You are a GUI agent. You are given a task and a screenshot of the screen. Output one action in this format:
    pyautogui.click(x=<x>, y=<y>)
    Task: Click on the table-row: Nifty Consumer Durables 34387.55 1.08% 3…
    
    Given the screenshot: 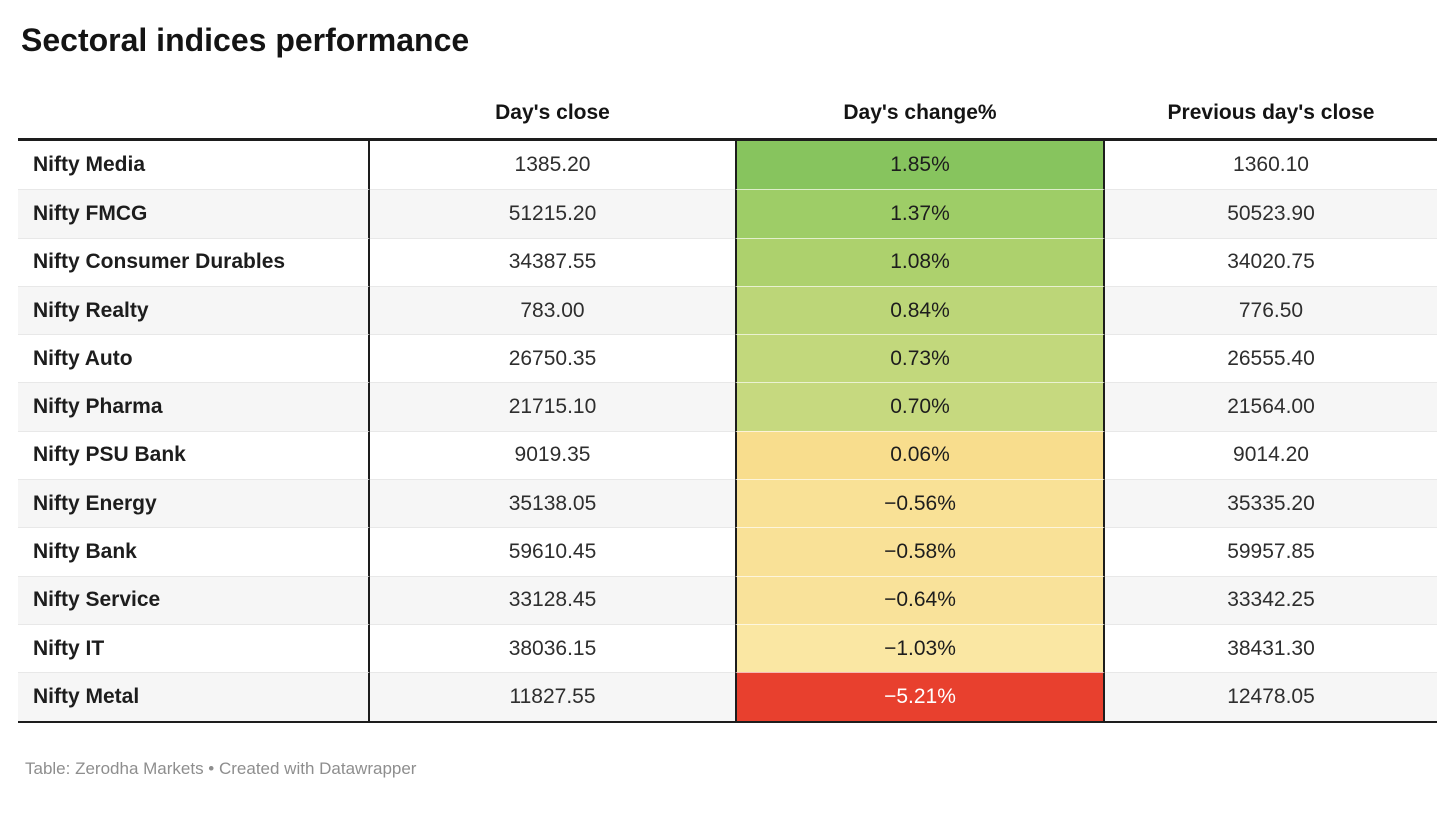 What is the action you would take?
    pyautogui.click(x=727, y=261)
    